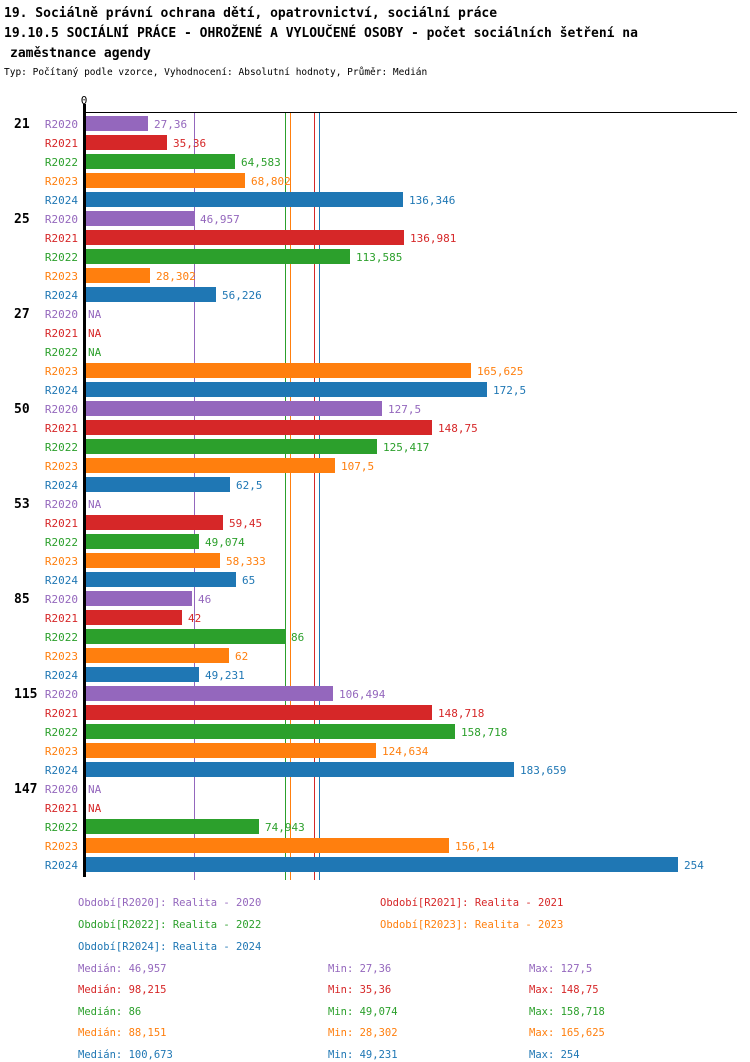  I want to click on median-line-r2023, so click(290, 496).